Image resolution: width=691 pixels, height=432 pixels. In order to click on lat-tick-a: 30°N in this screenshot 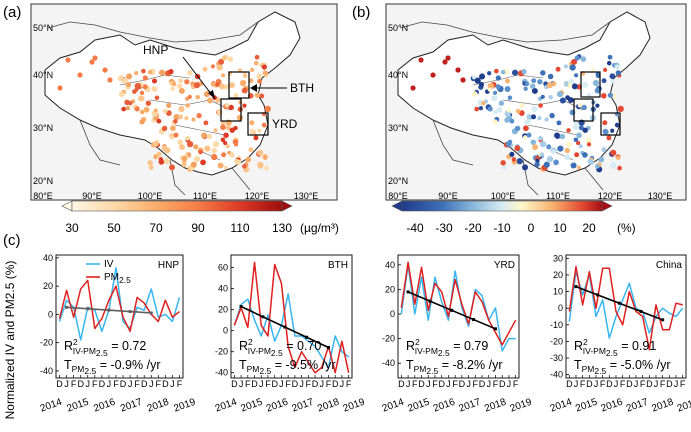, I will do `click(43, 128)`.